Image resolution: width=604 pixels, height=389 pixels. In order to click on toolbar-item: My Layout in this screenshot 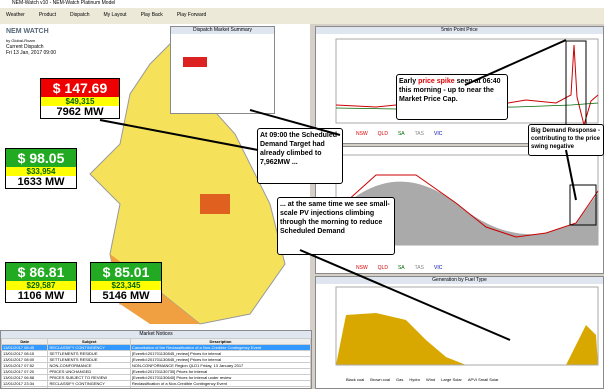, I will do `click(115, 15)`.